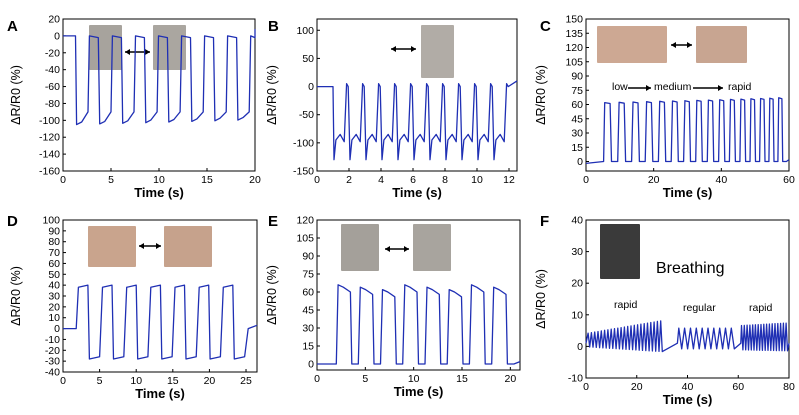 The image size is (799, 415). Describe the element at coordinates (720, 88) in the screenshot. I see `annotation-arrow-head` at that location.